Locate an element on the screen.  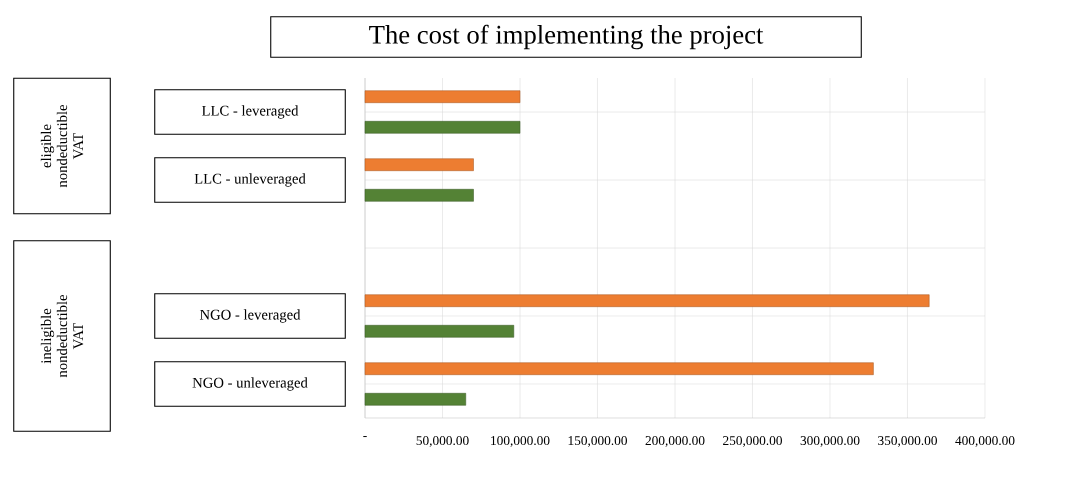
y-tick-label: LLC - leveraged is located at coordinates (250, 112).